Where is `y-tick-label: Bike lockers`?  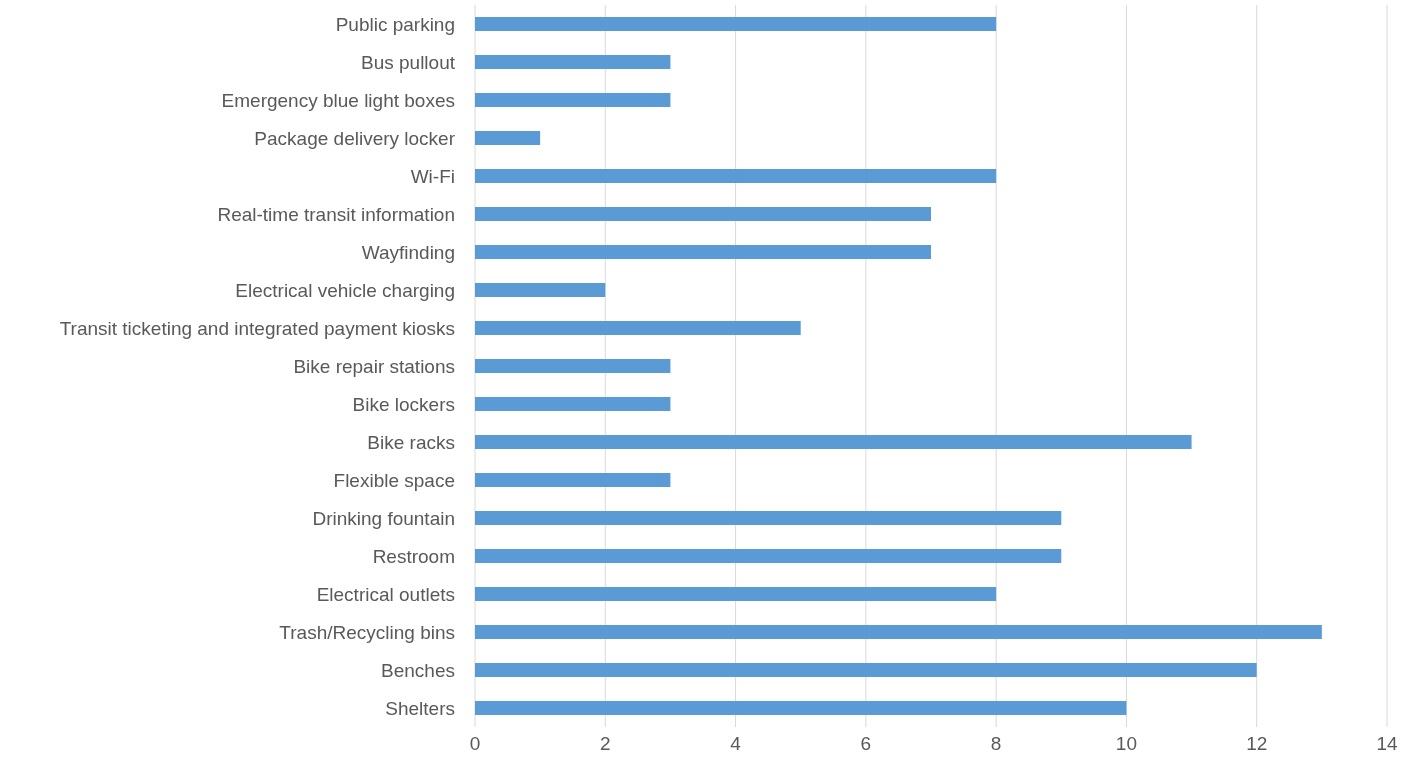
y-tick-label: Bike lockers is located at coordinates (403, 404).